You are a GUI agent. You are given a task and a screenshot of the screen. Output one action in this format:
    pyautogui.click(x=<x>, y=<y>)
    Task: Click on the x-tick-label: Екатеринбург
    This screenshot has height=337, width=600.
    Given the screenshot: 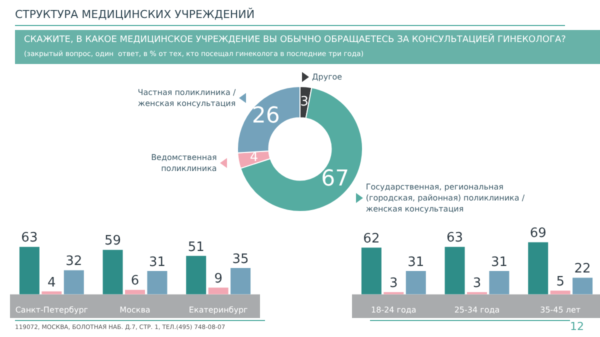 What is the action you would take?
    pyautogui.click(x=218, y=309)
    